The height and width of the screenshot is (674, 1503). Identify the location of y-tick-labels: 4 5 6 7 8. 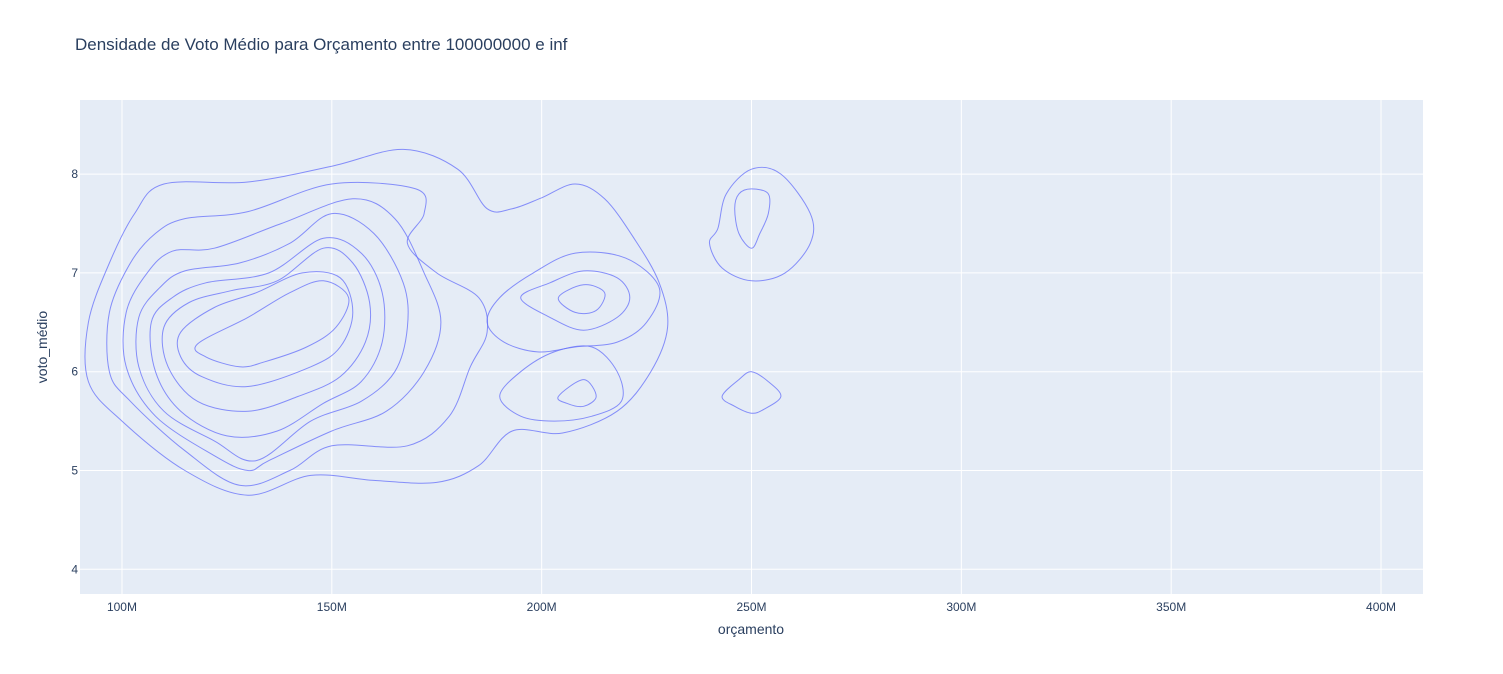
(74, 371).